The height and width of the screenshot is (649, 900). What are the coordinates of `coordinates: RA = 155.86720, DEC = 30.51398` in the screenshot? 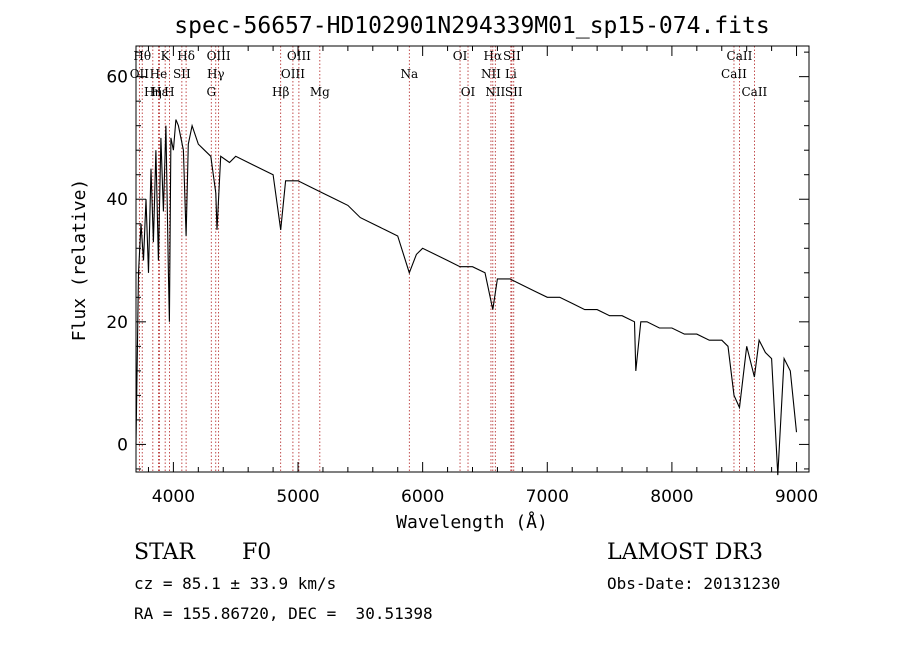 It's located at (283, 613).